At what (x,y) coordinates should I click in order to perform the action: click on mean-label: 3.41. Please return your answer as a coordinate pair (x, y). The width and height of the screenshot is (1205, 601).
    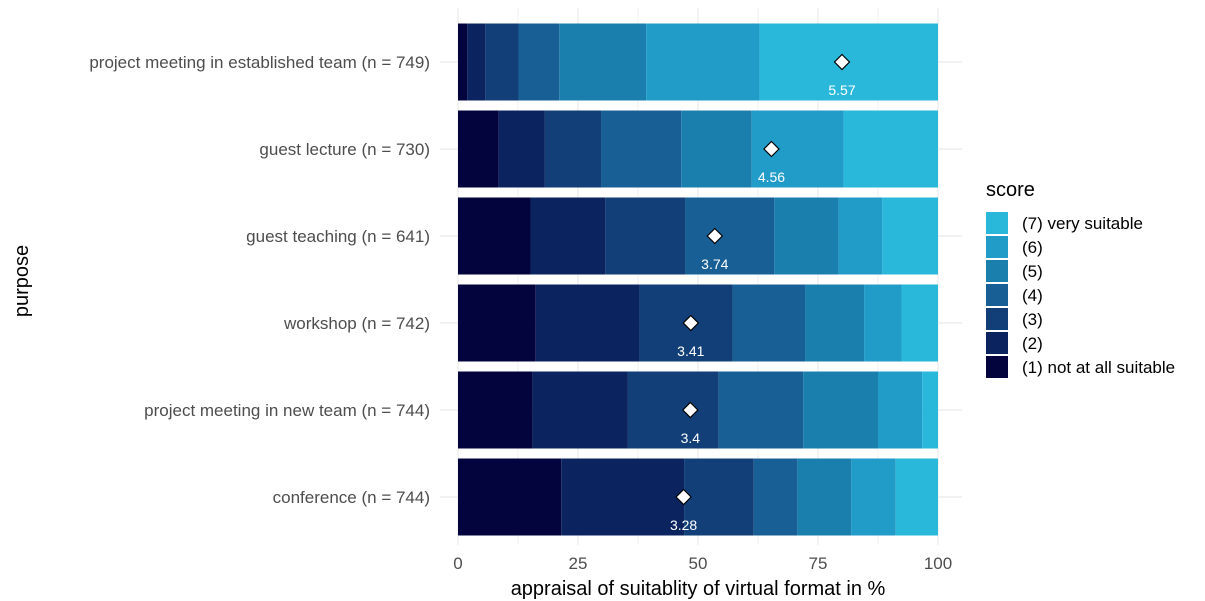
    Looking at the image, I should click on (690, 351).